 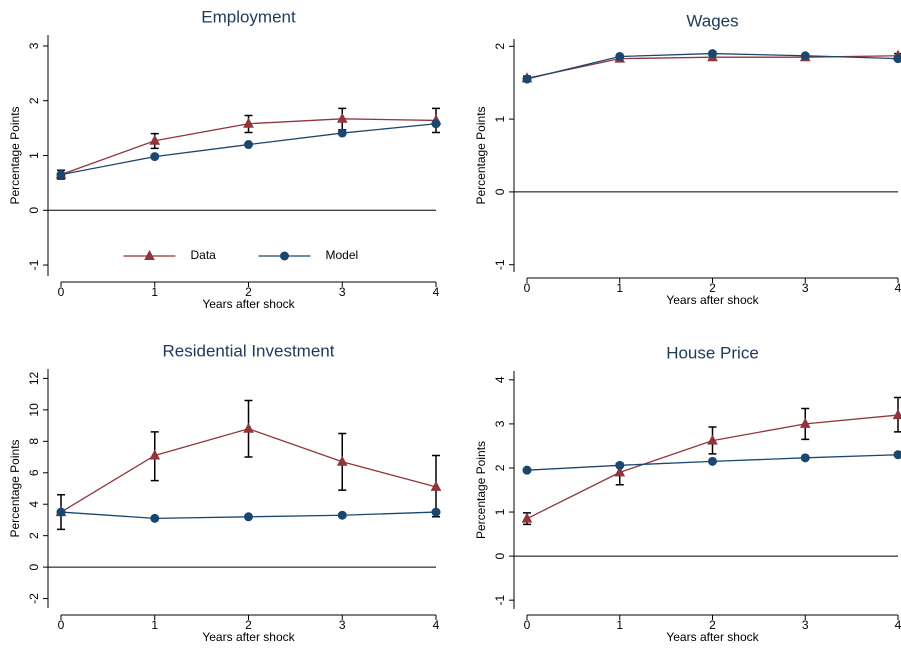 I want to click on legend-label: Model, so click(x=342, y=255).